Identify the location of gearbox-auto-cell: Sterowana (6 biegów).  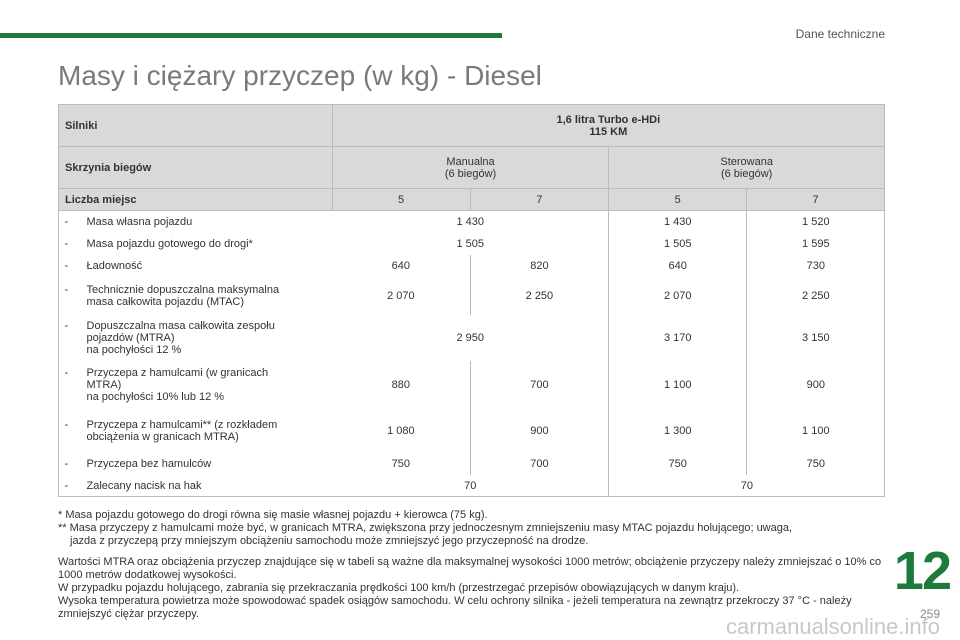
(746, 167).